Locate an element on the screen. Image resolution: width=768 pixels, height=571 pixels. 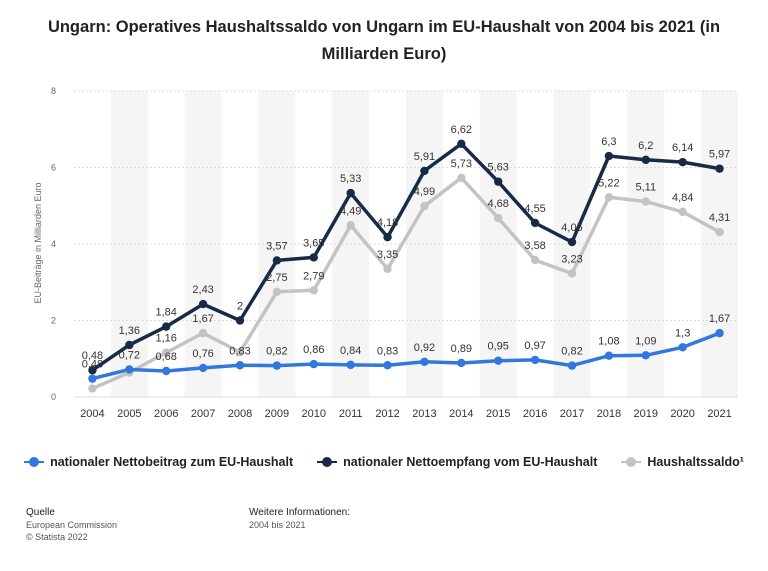
legend-item-2: Haushaltssaldo¹ is located at coordinates (682, 462).